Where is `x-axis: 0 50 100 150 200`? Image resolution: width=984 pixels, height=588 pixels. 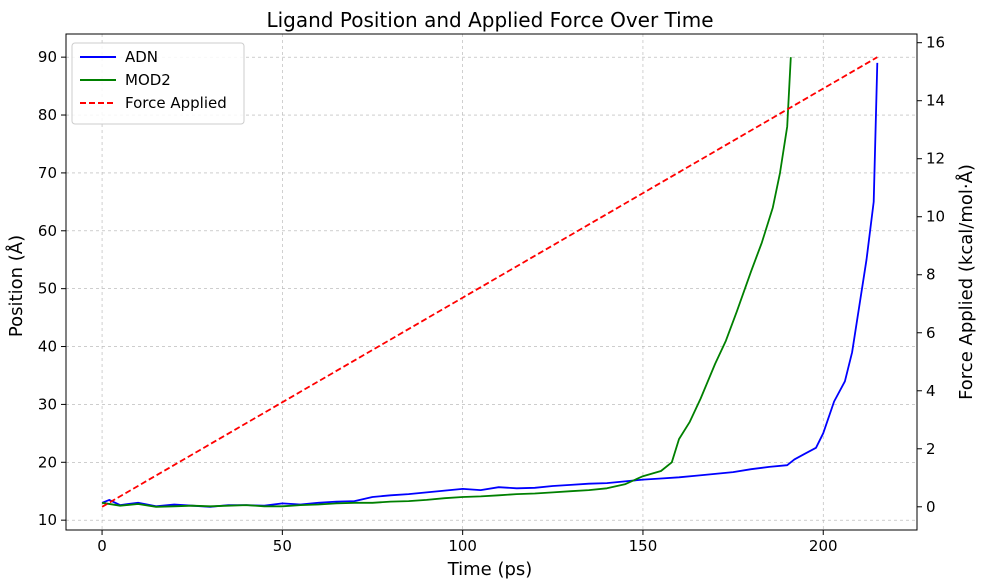 x-axis: 0 50 100 150 200 is located at coordinates (467, 542).